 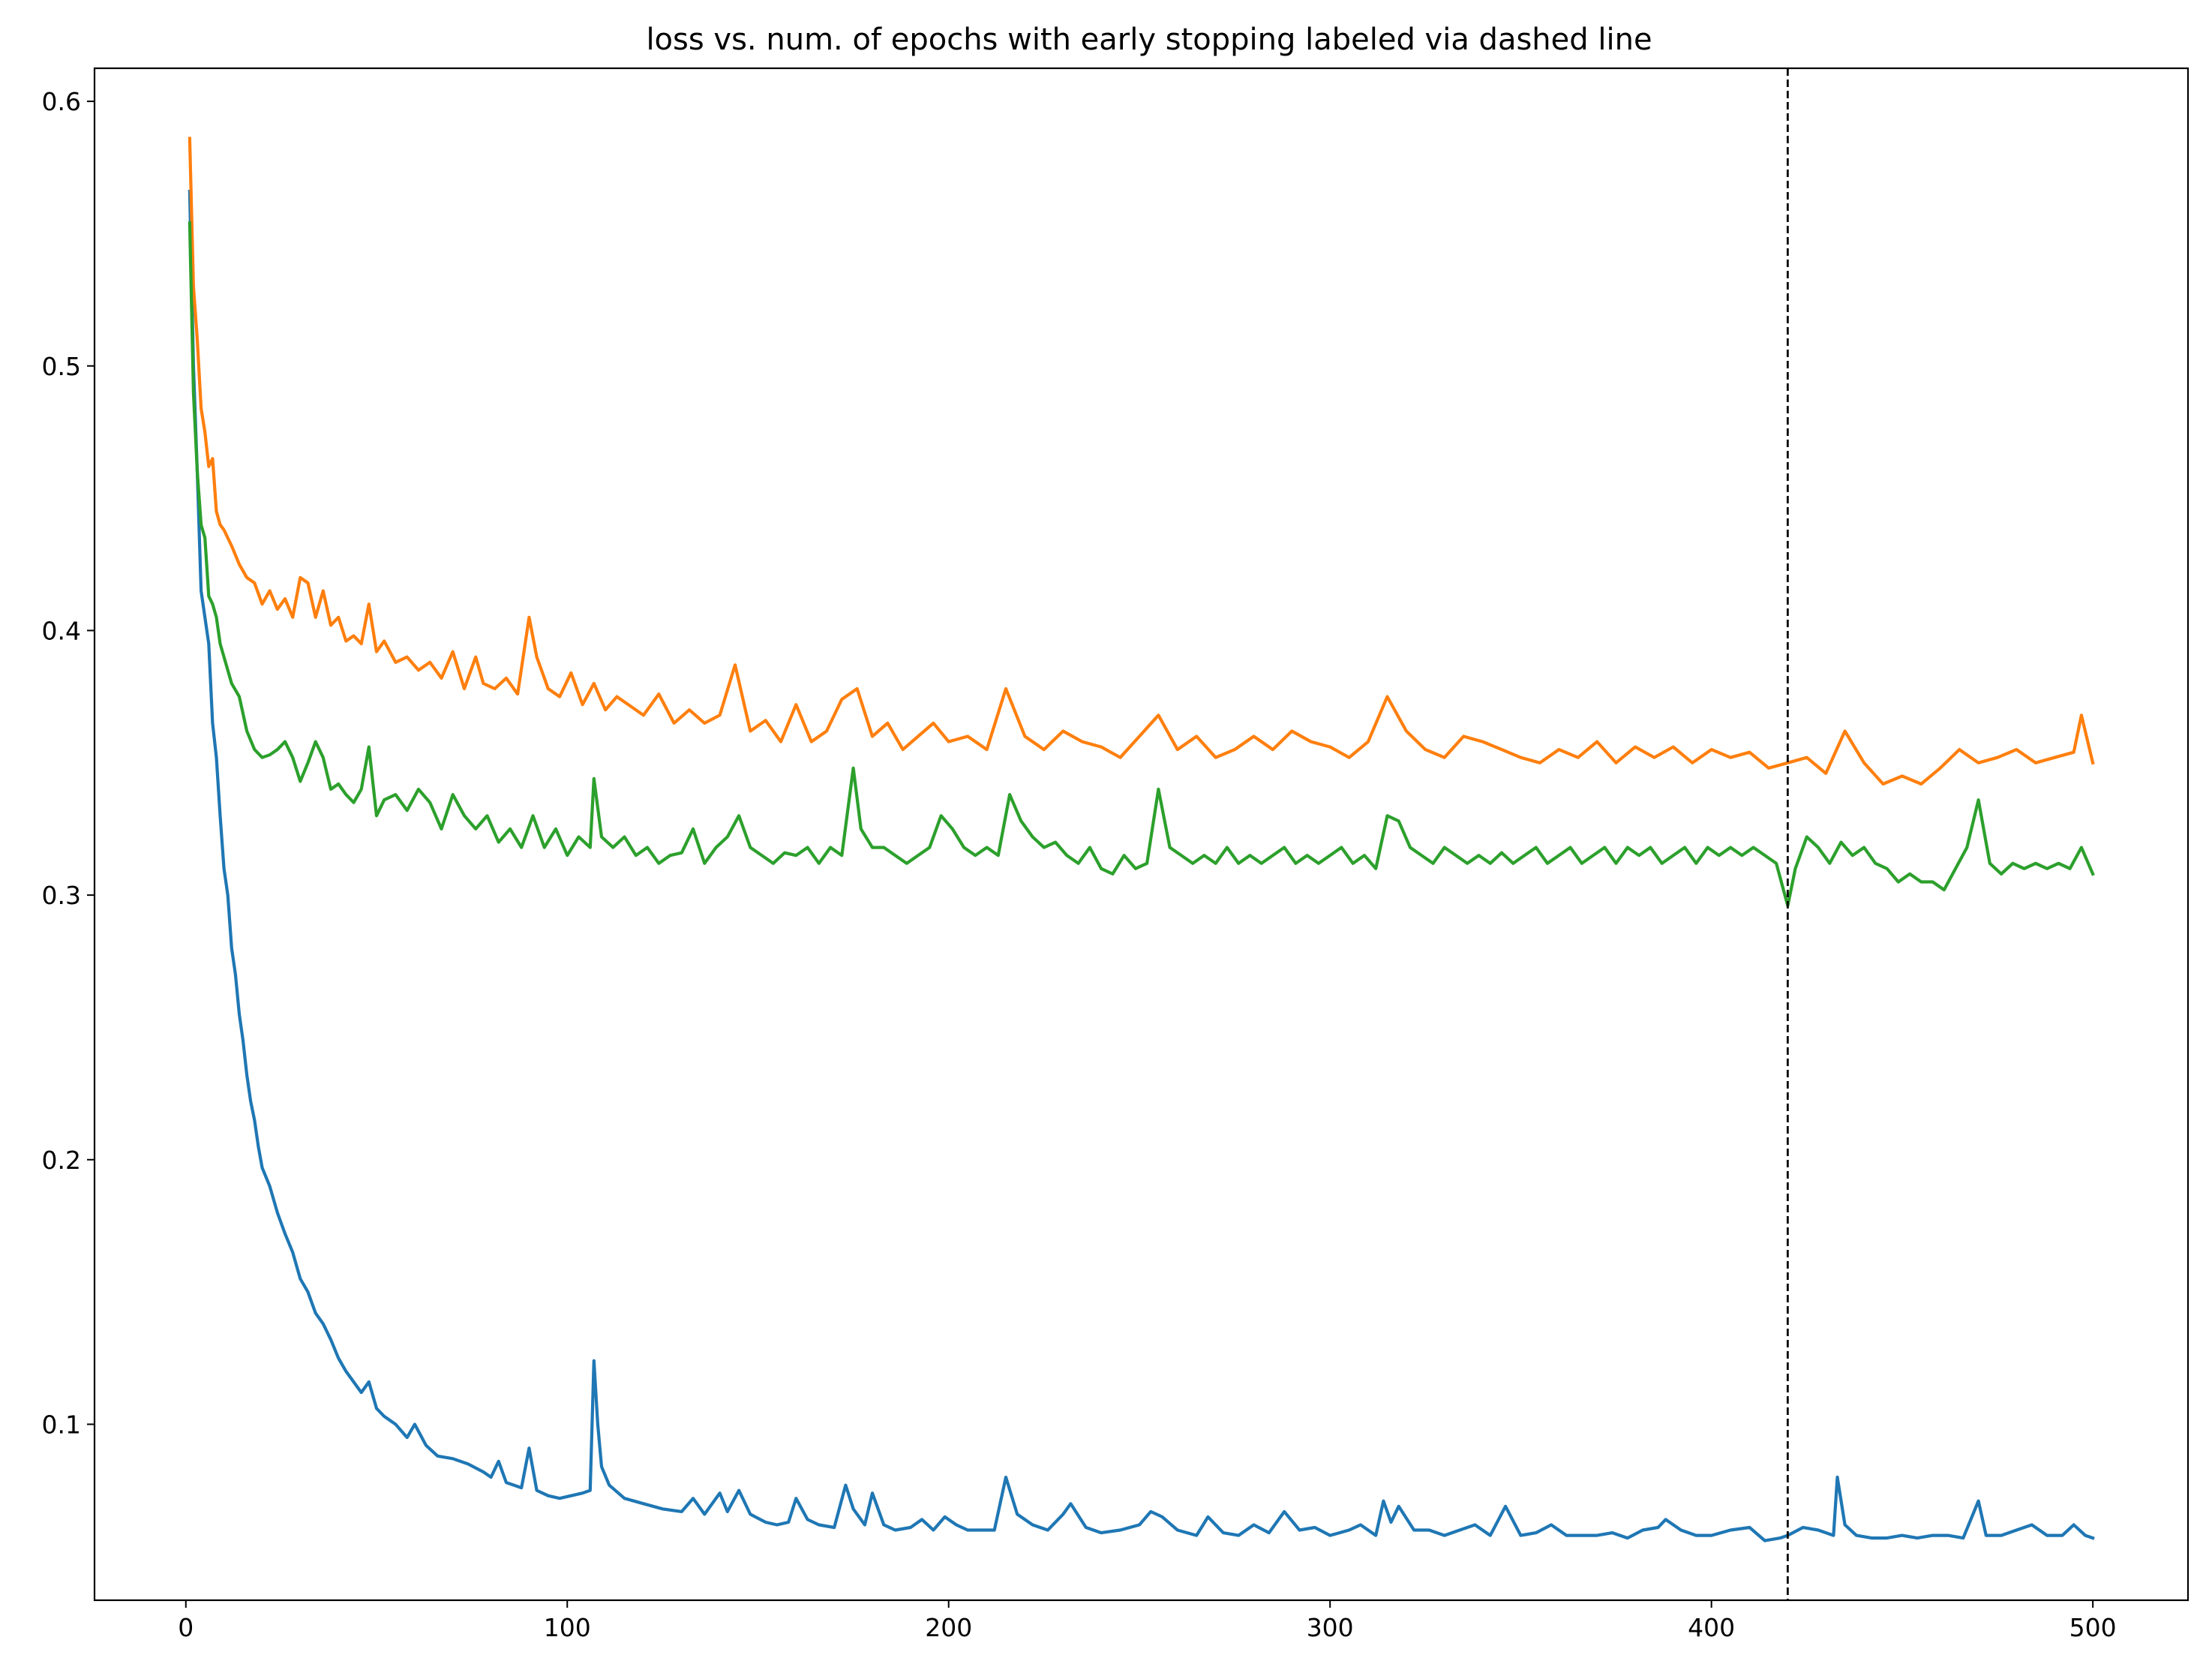 I want to click on y-tick-label: 0.4, so click(x=61, y=630).